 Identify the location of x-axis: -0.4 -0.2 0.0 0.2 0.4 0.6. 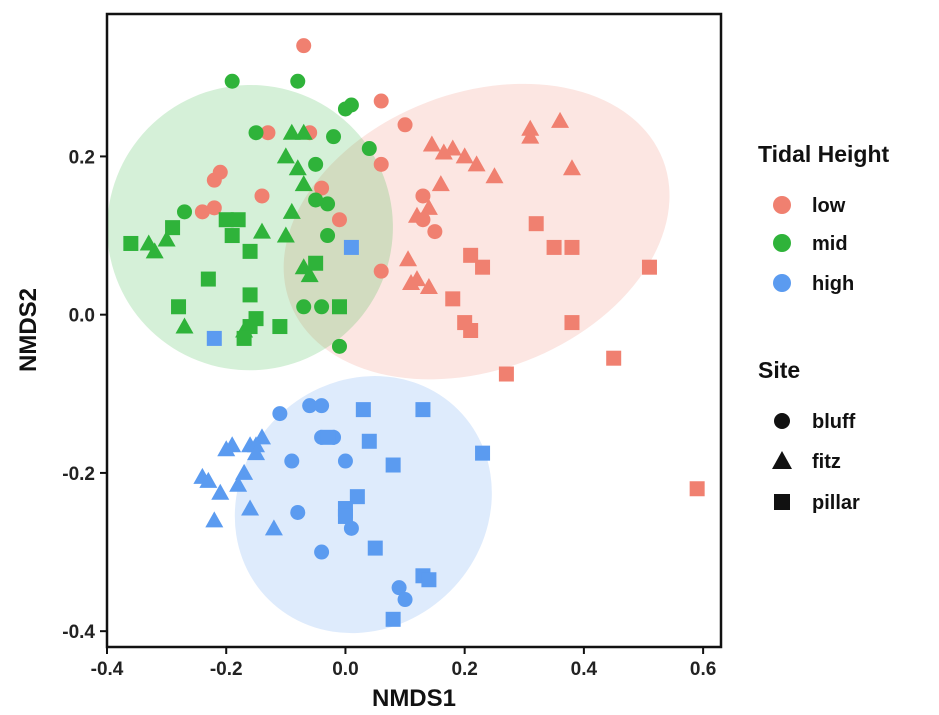
(403, 663).